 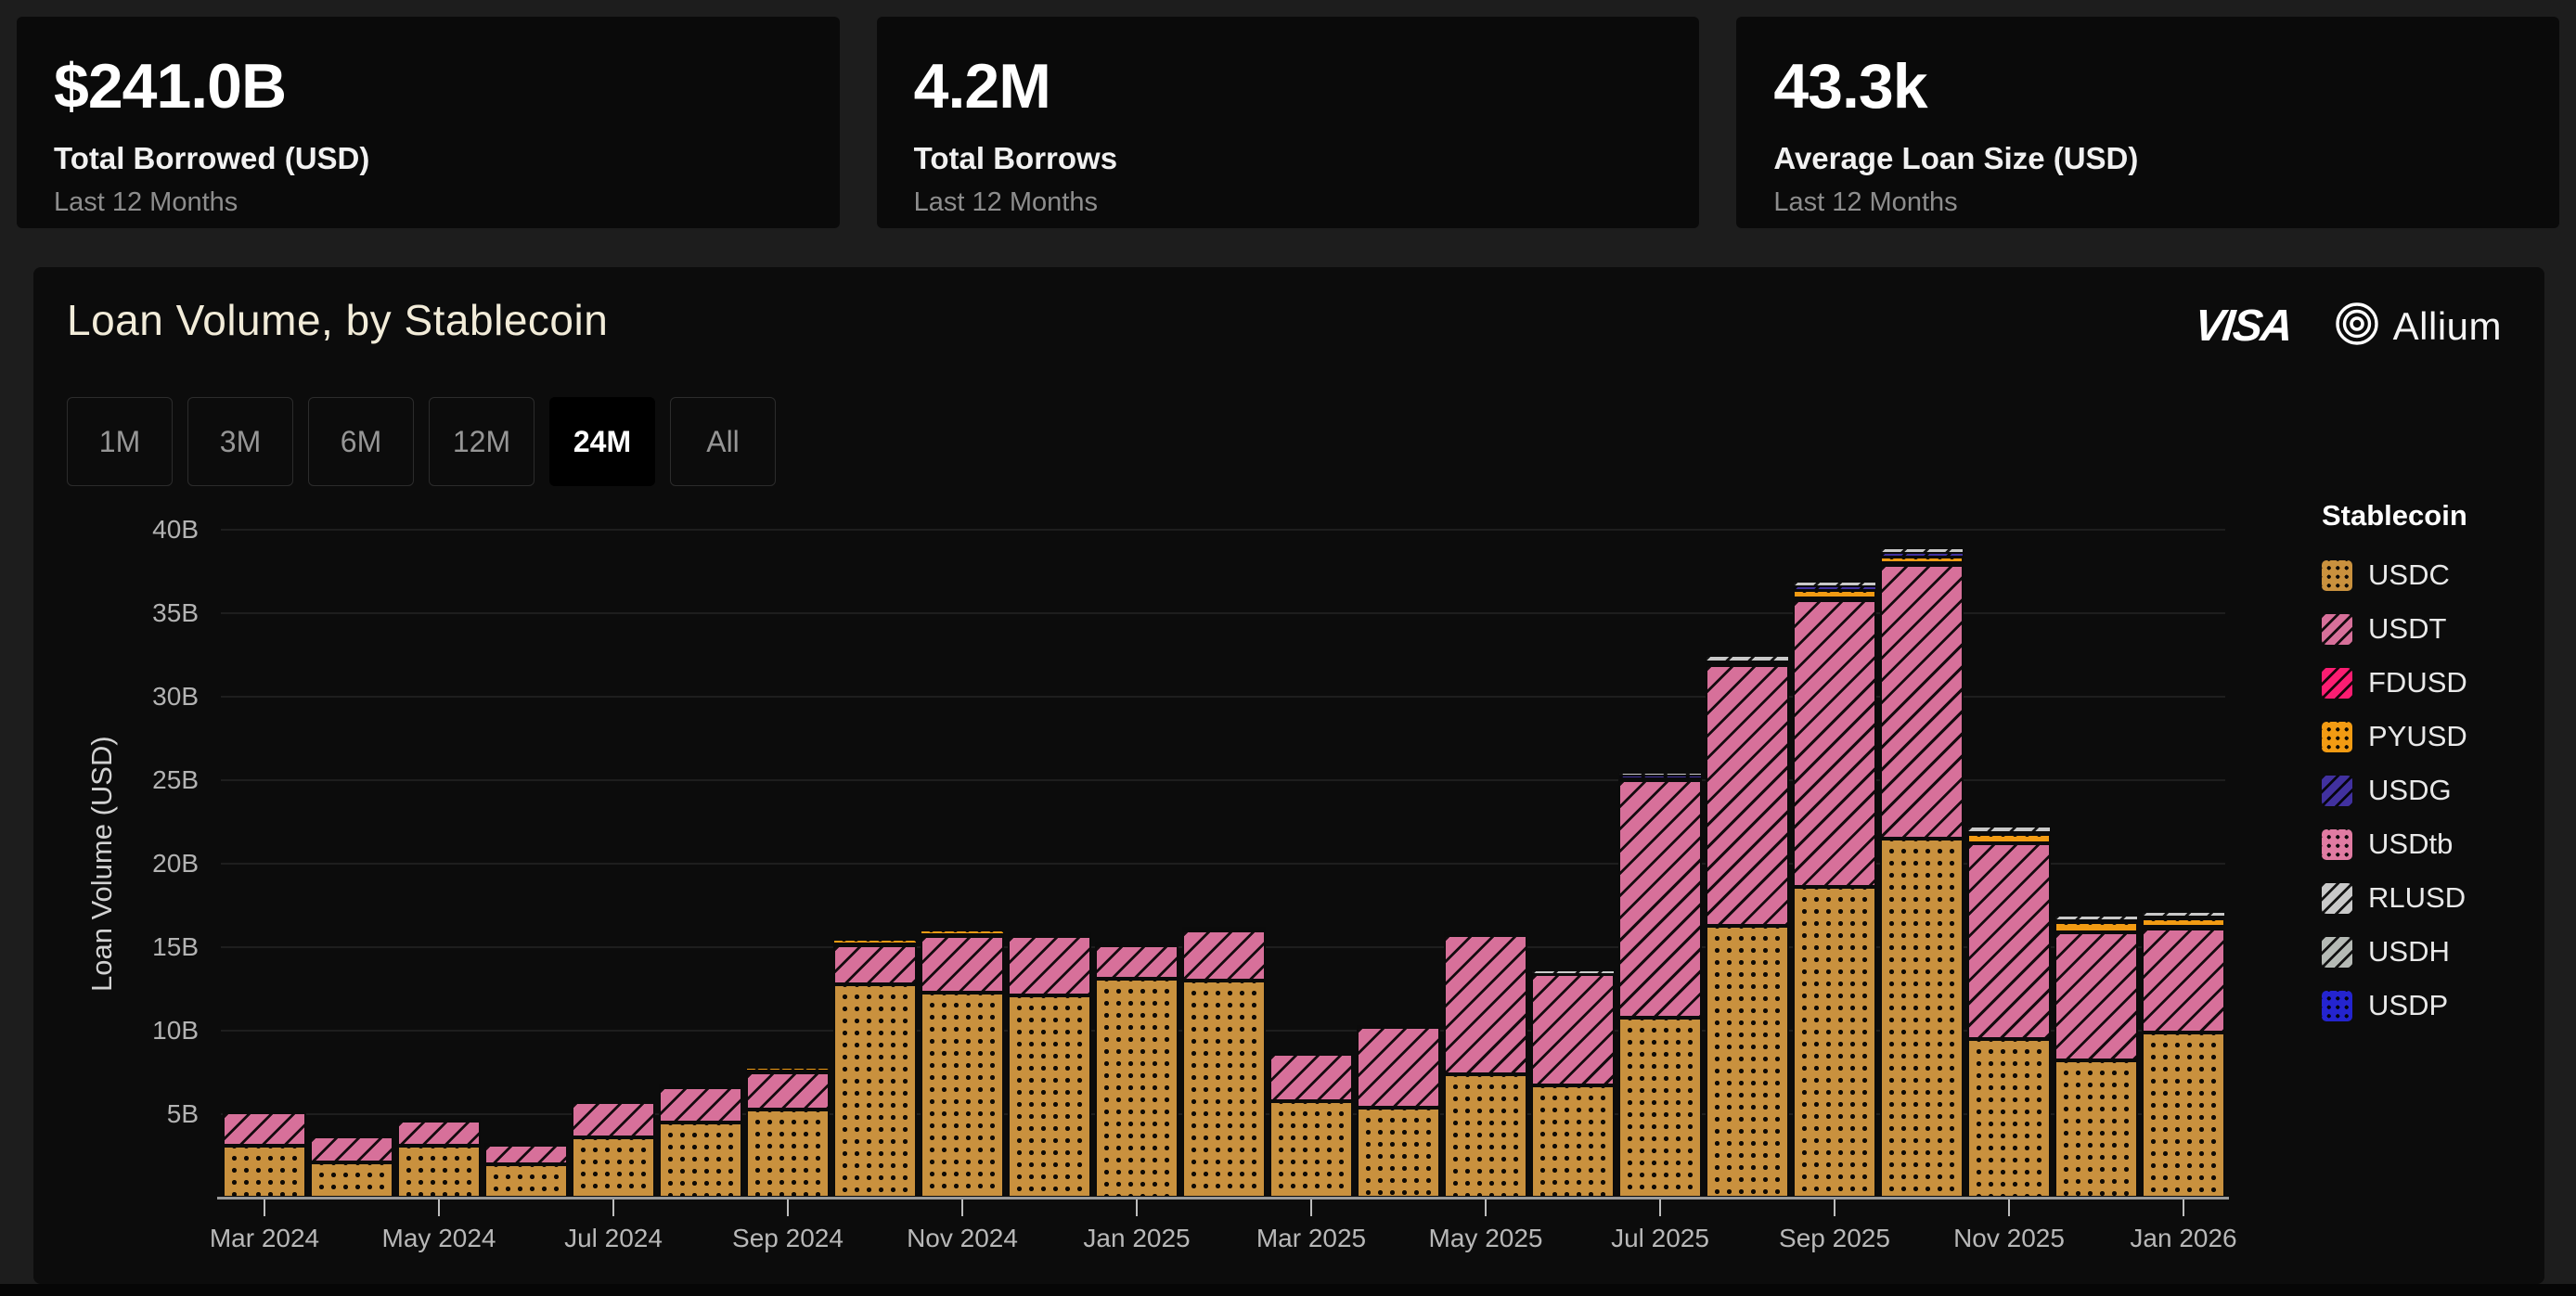 What do you see at coordinates (2417, 683) in the screenshot?
I see `legend-label: FDUSD` at bounding box center [2417, 683].